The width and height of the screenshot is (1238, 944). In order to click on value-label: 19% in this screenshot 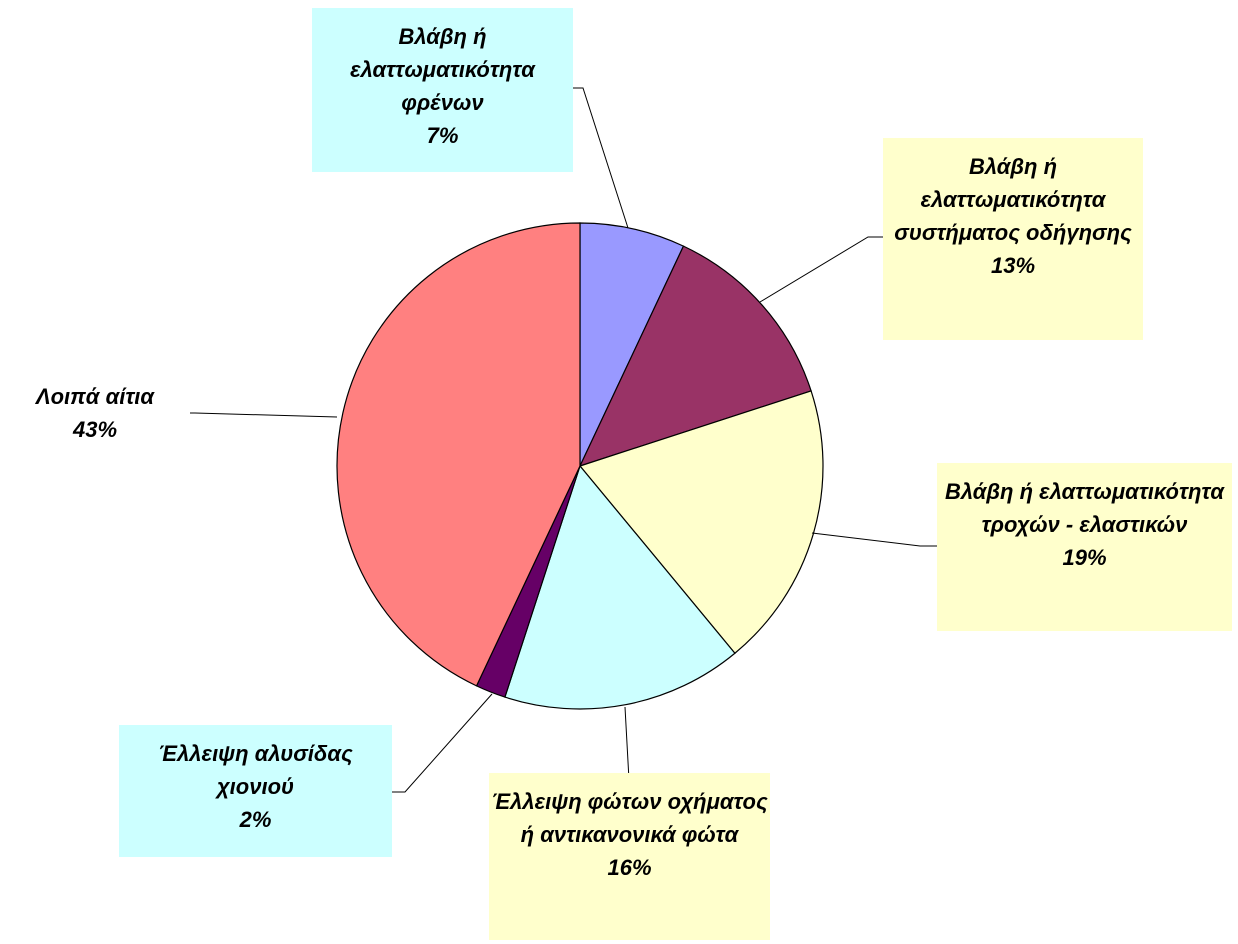, I will do `click(1084, 557)`.